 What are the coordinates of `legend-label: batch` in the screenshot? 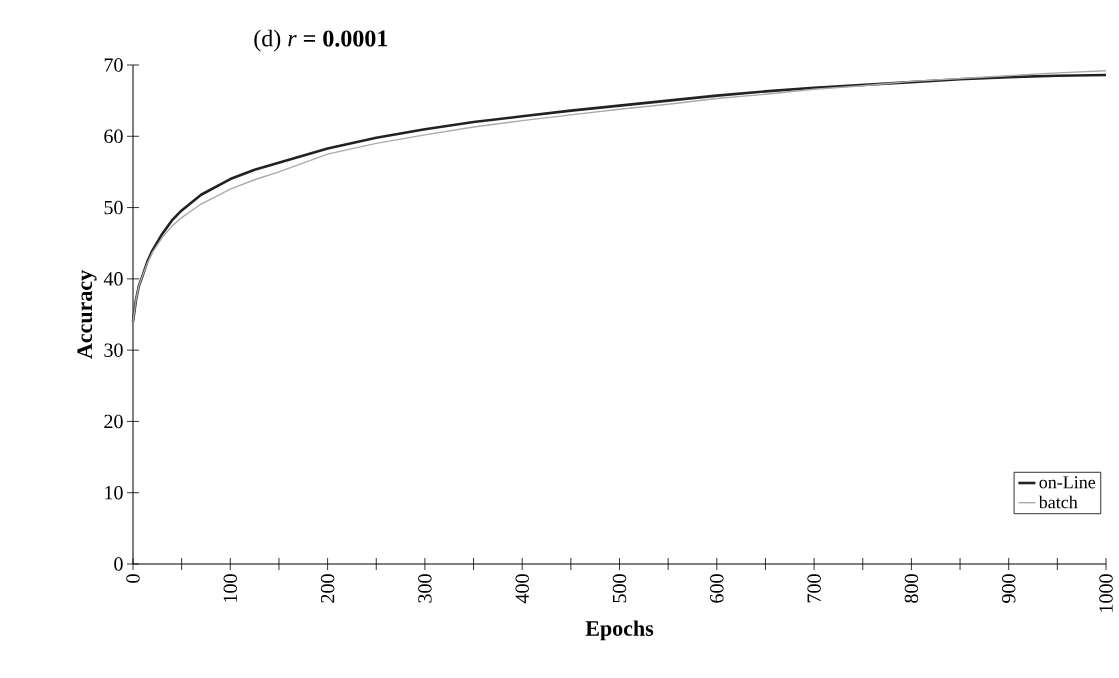 It's located at (1058, 502).